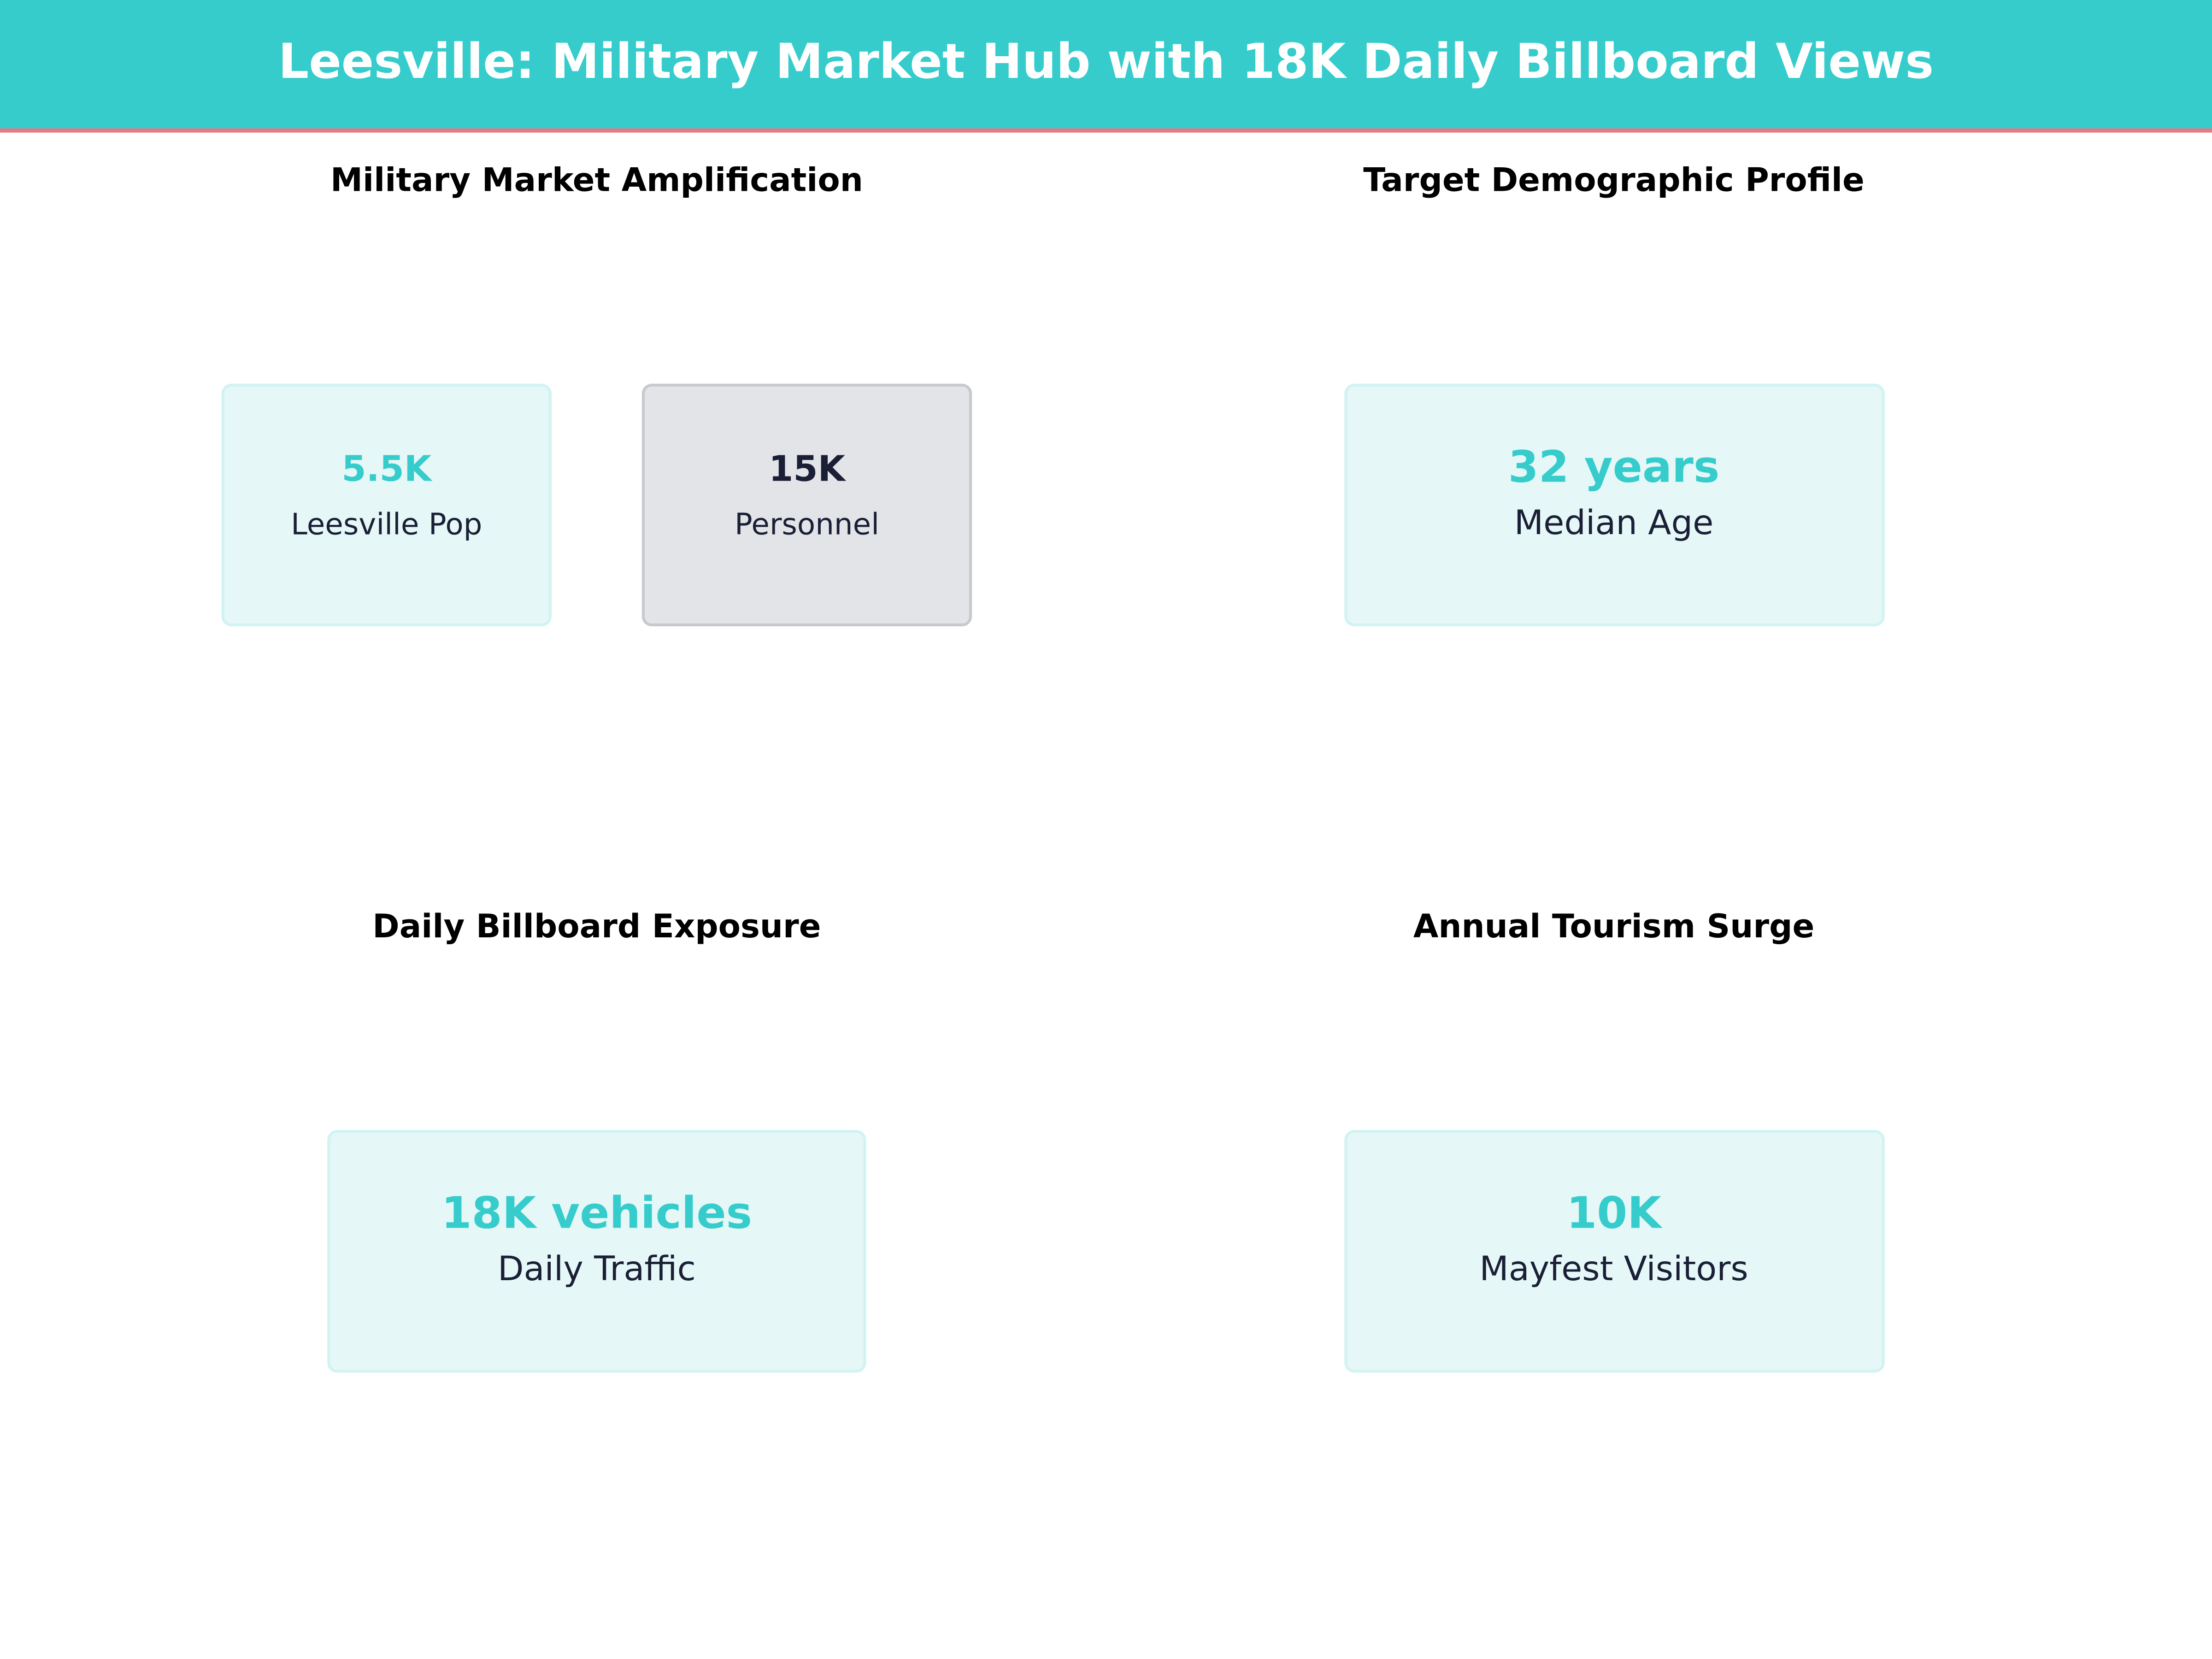 The width and height of the screenshot is (2212, 1659). What do you see at coordinates (596, 926) in the screenshot?
I see `panel-title: Daily Billboard Exposure` at bounding box center [596, 926].